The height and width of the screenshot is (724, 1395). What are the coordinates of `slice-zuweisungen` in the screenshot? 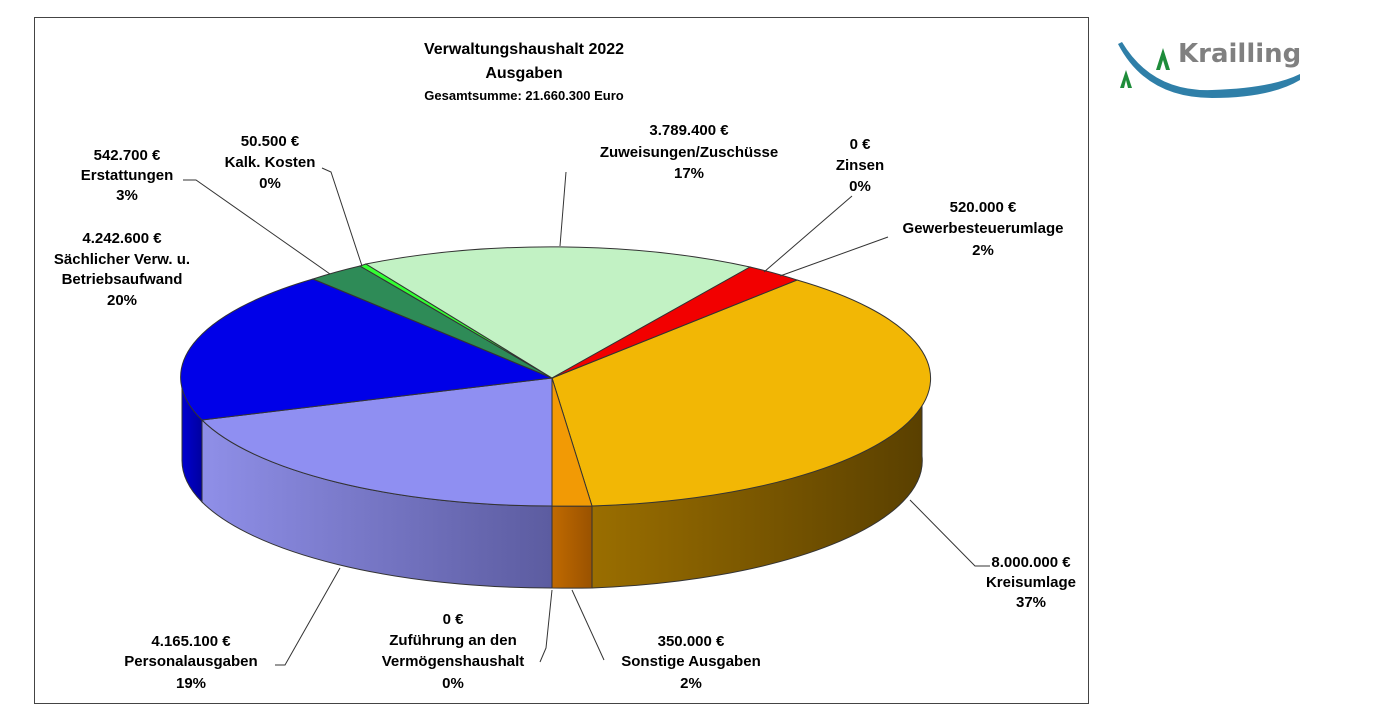 It's located at (558, 312).